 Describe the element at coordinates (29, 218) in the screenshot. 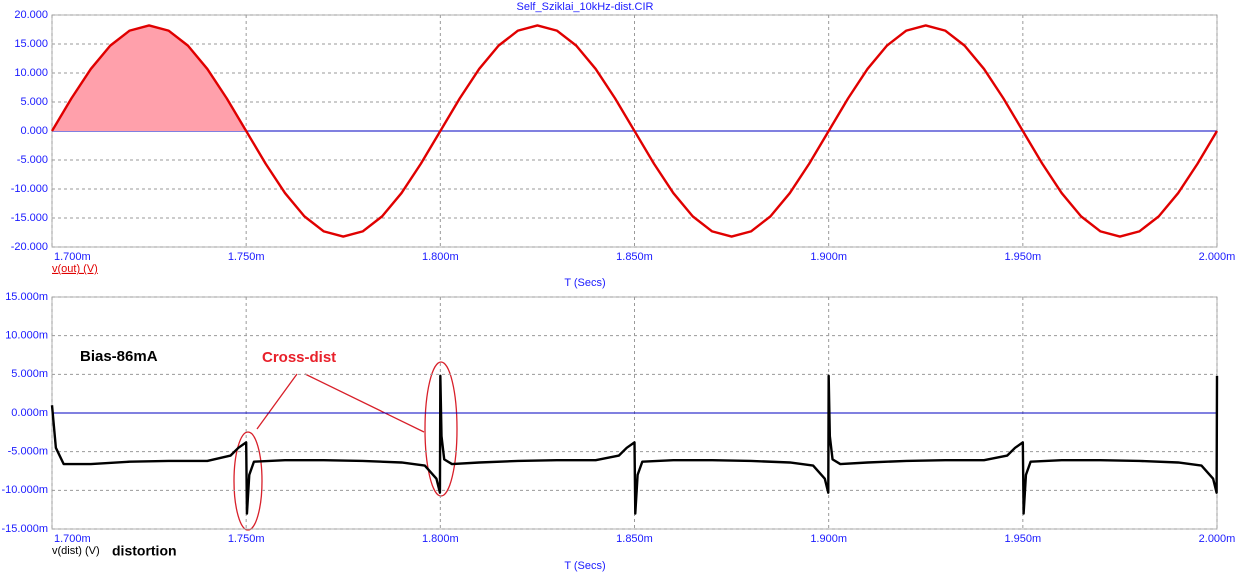

I see `y-tick-label: -15.000` at that location.